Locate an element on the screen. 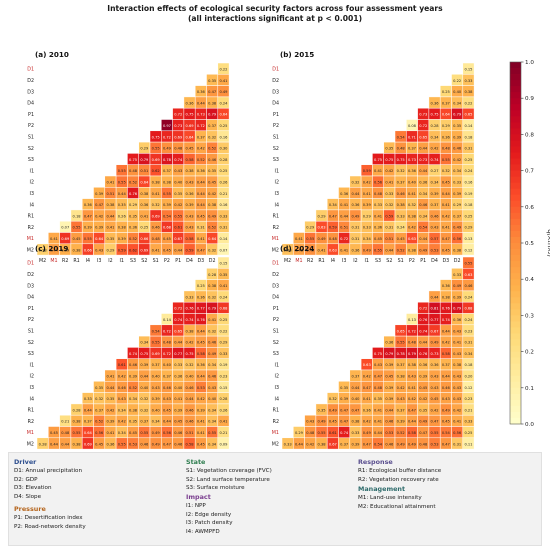  cell-value-label: 0.79 is located at coordinates (144, 160).